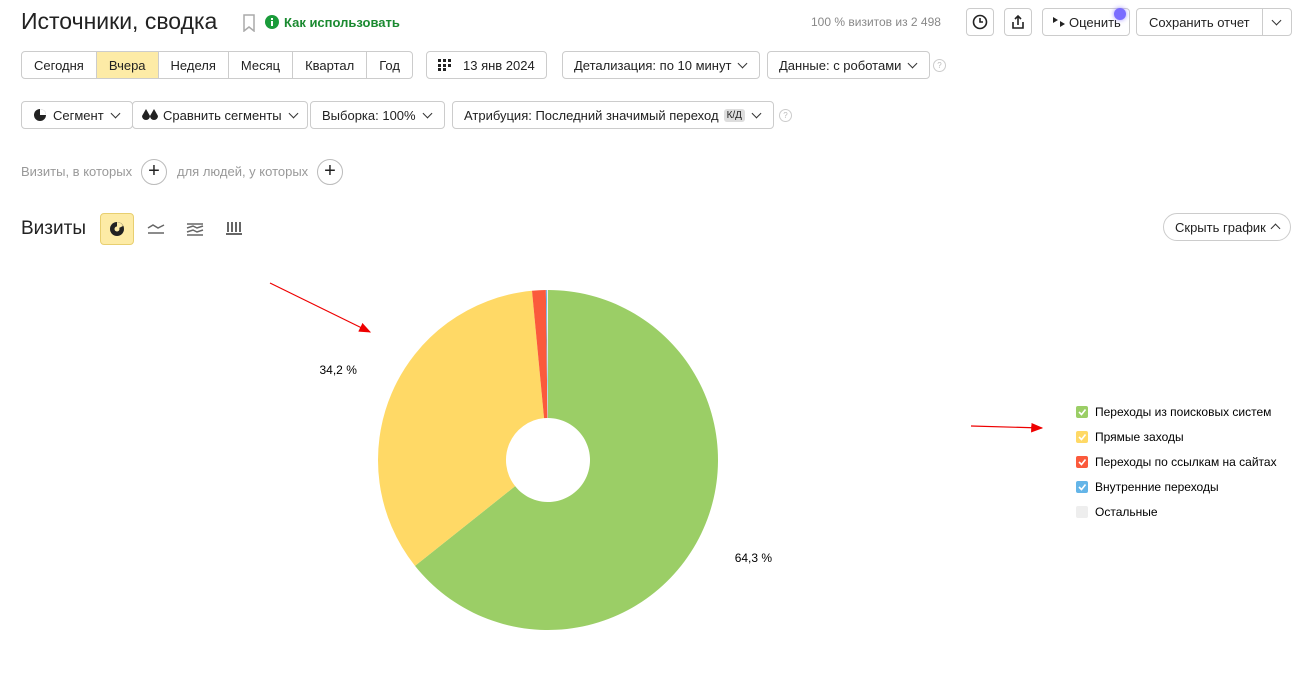 This screenshot has height=678, width=1307. Describe the element at coordinates (1157, 487) in the screenshot. I see `legend-label: Внутренние переходы` at that location.